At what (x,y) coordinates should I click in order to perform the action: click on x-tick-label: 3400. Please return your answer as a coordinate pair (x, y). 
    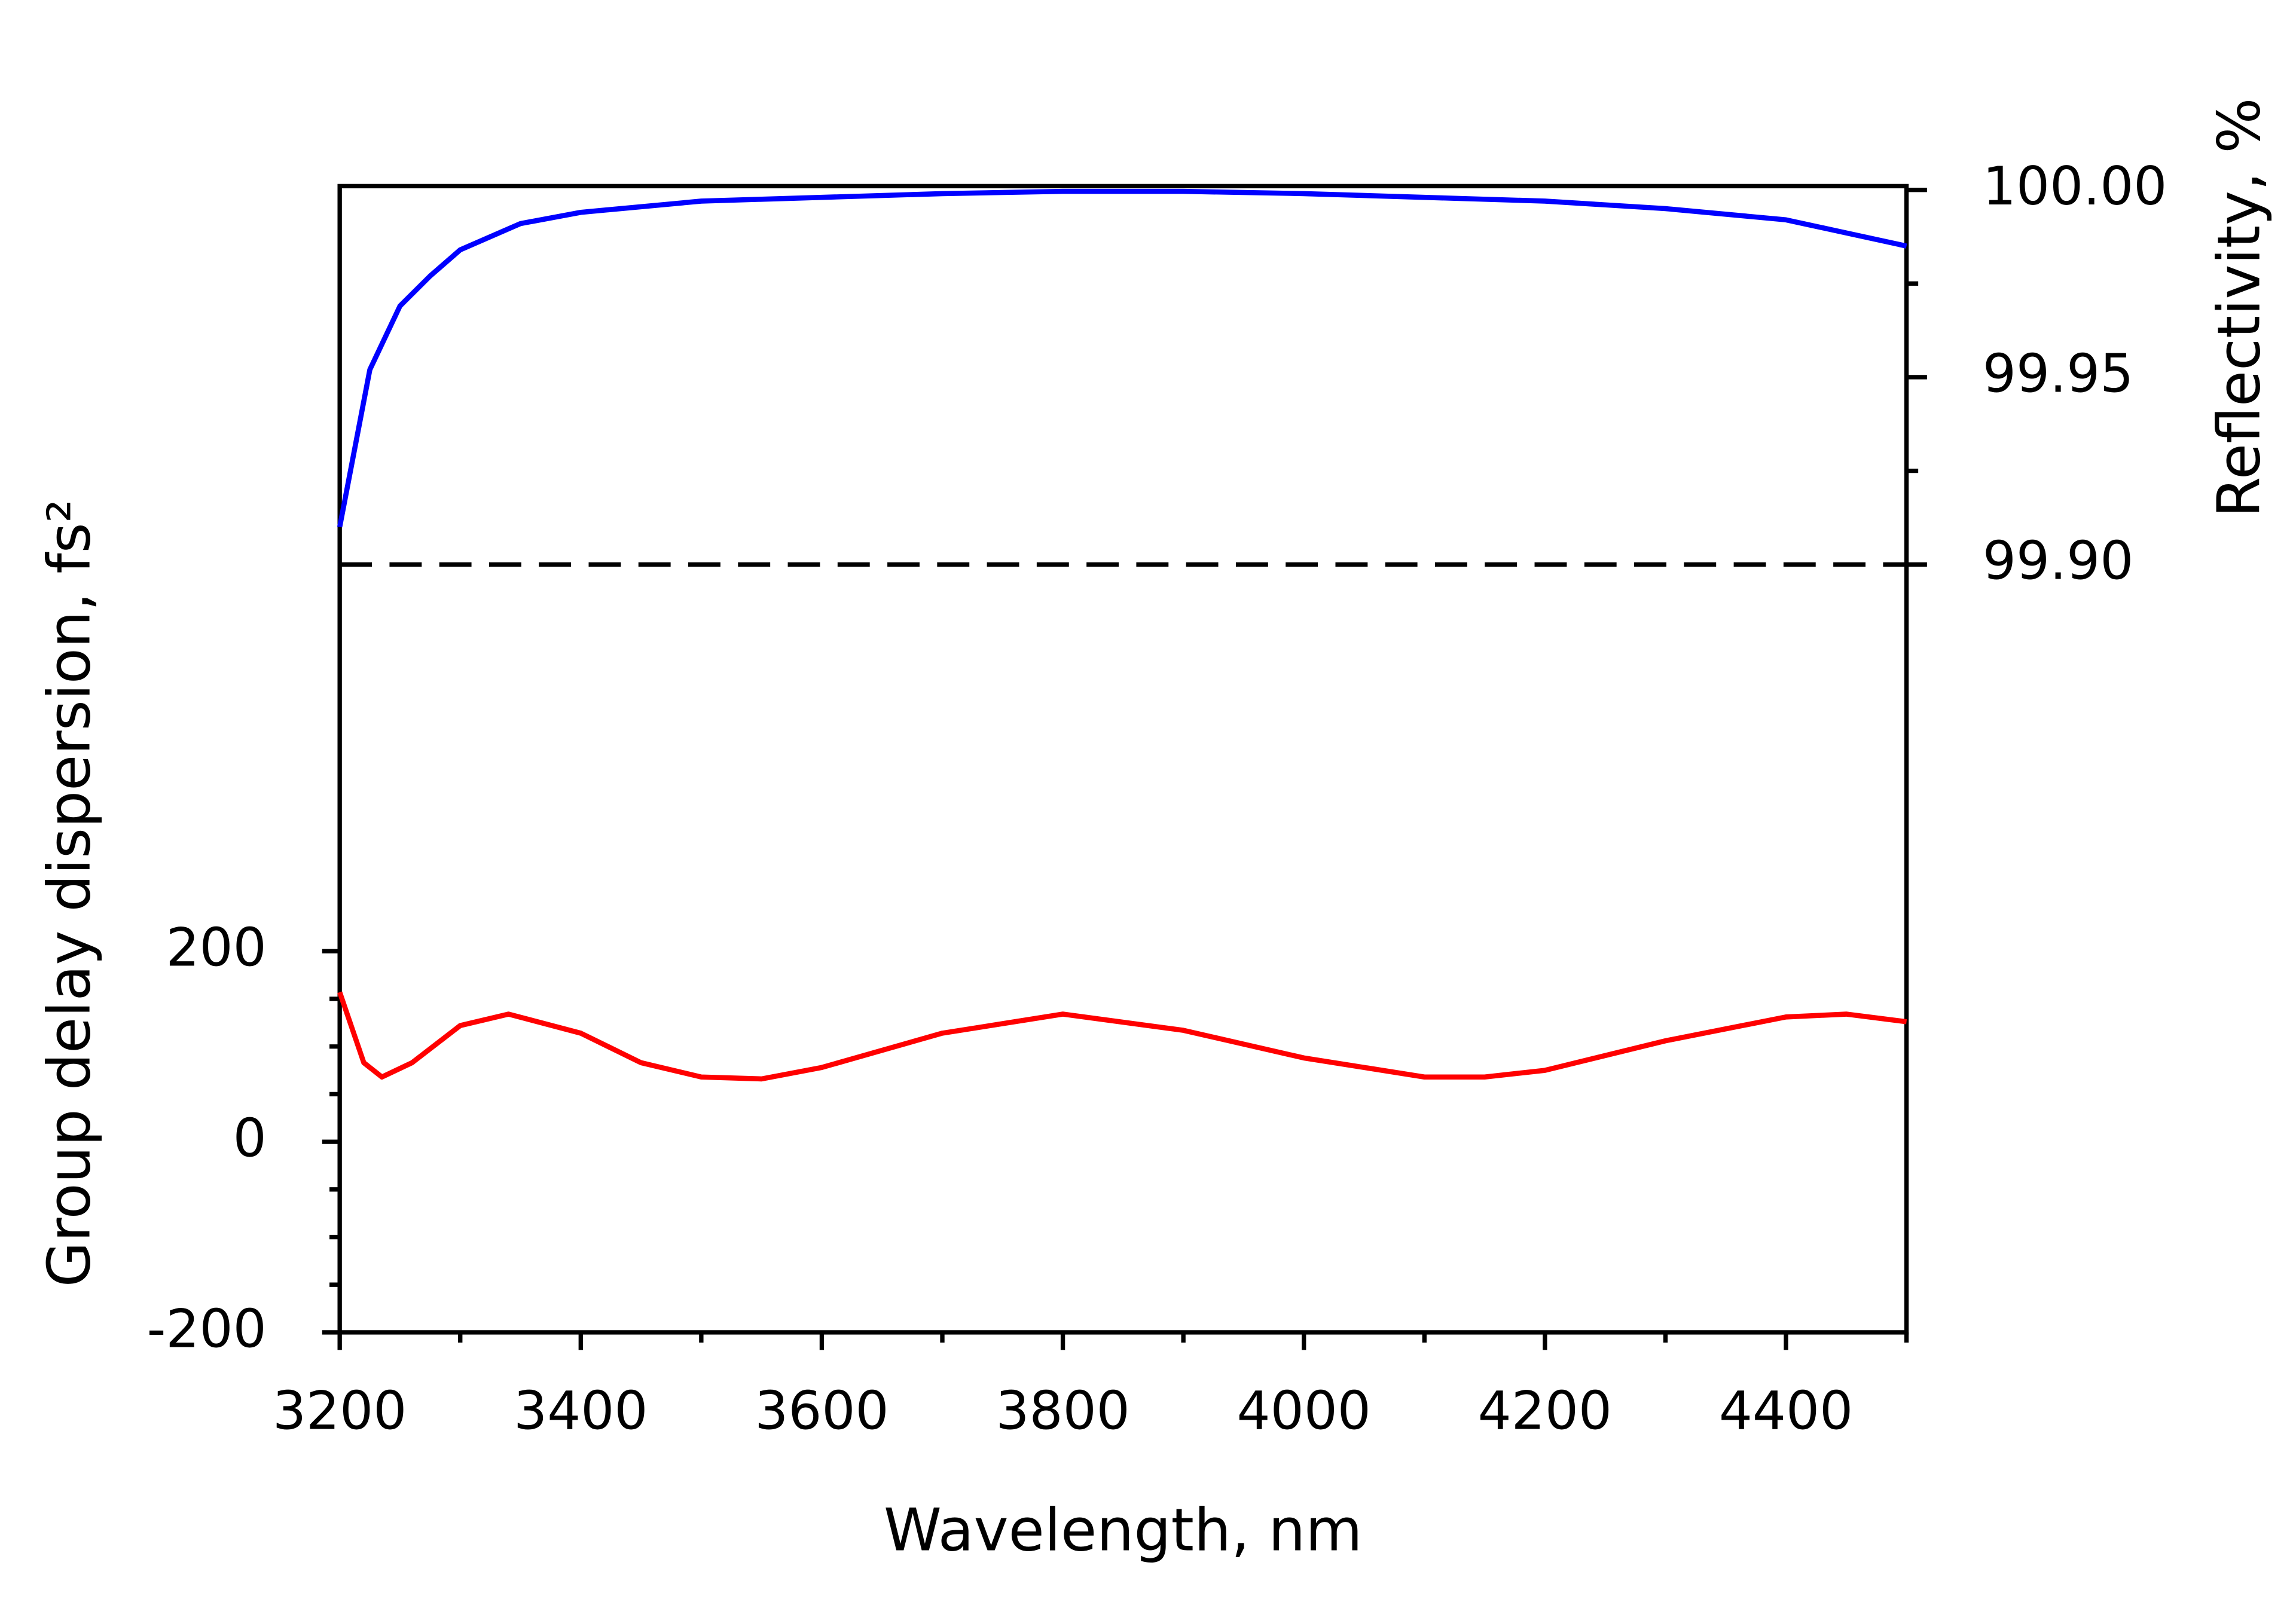
    Looking at the image, I should click on (581, 1410).